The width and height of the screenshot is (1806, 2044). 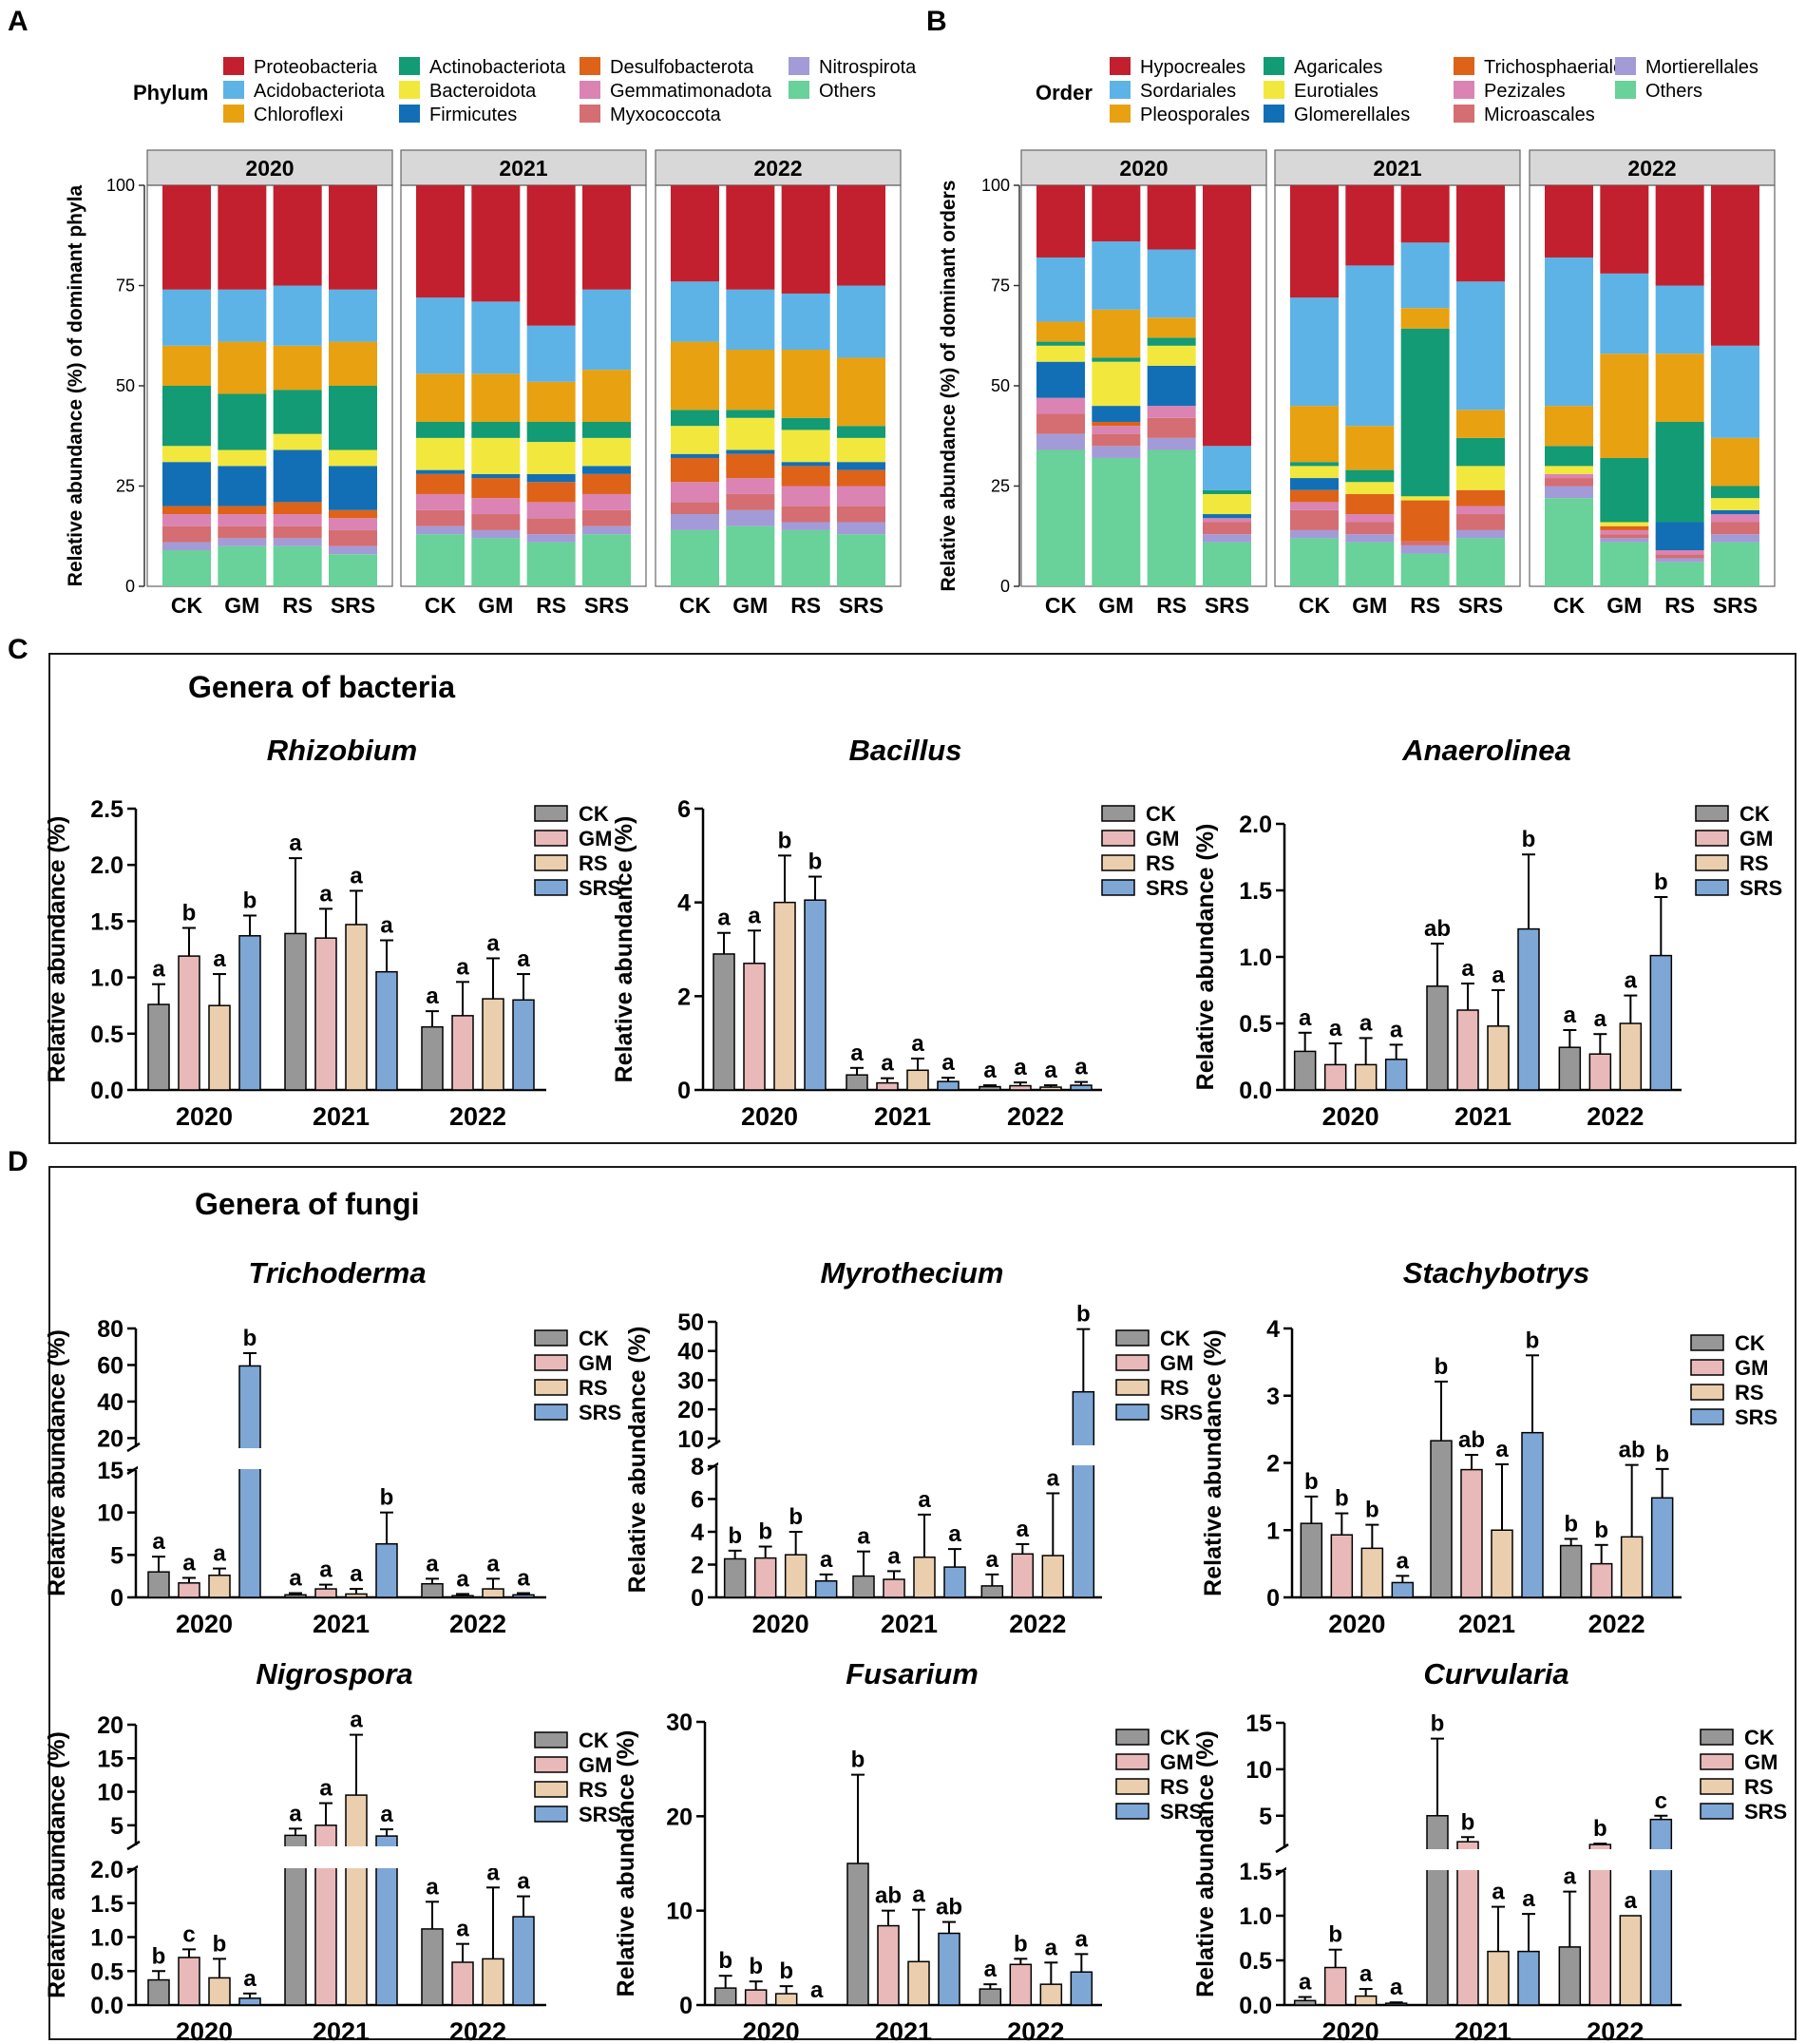 I want to click on bar-rs-2020, so click(x=1366, y=1077).